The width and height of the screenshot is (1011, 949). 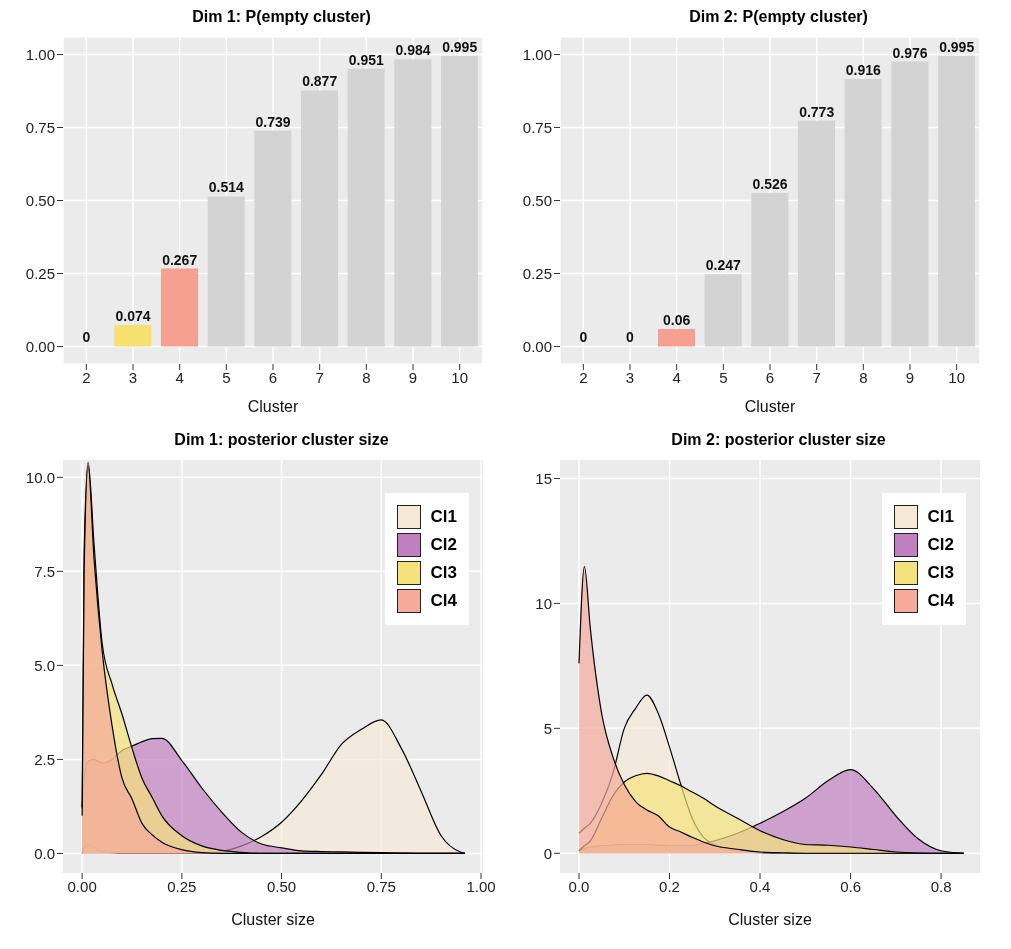 I want to click on x-tick-label: 0.4, so click(x=760, y=886).